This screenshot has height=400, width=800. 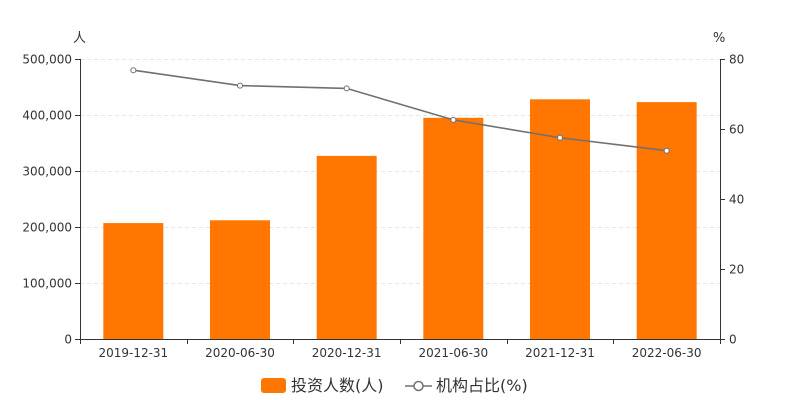 What do you see at coordinates (347, 353) in the screenshot?
I see `x-axis-tick-label: 2020-12-31` at bounding box center [347, 353].